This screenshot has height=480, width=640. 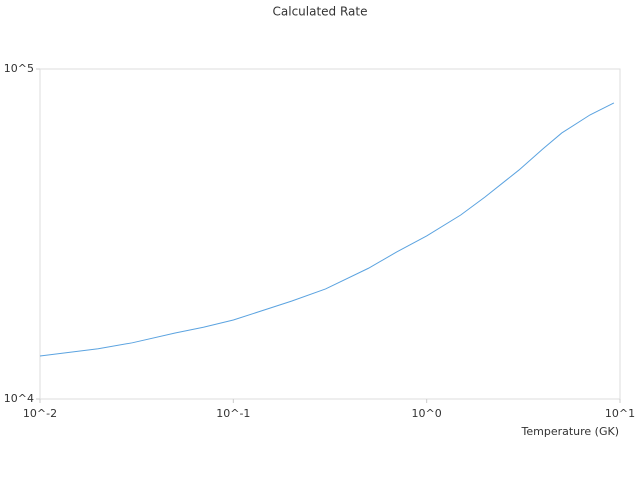 What do you see at coordinates (320, 12) in the screenshot?
I see `chart-title: Calculated Rate` at bounding box center [320, 12].